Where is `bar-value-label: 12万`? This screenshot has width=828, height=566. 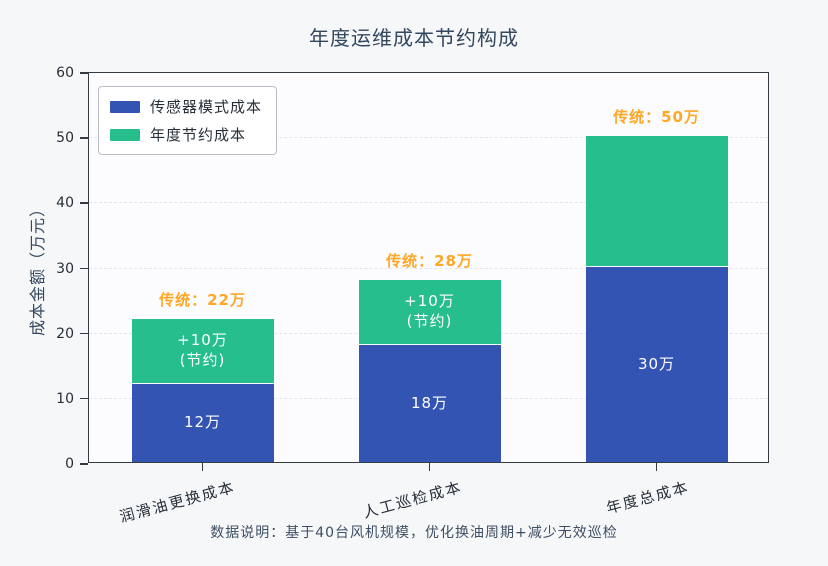 bar-value-label: 12万 is located at coordinates (202, 422).